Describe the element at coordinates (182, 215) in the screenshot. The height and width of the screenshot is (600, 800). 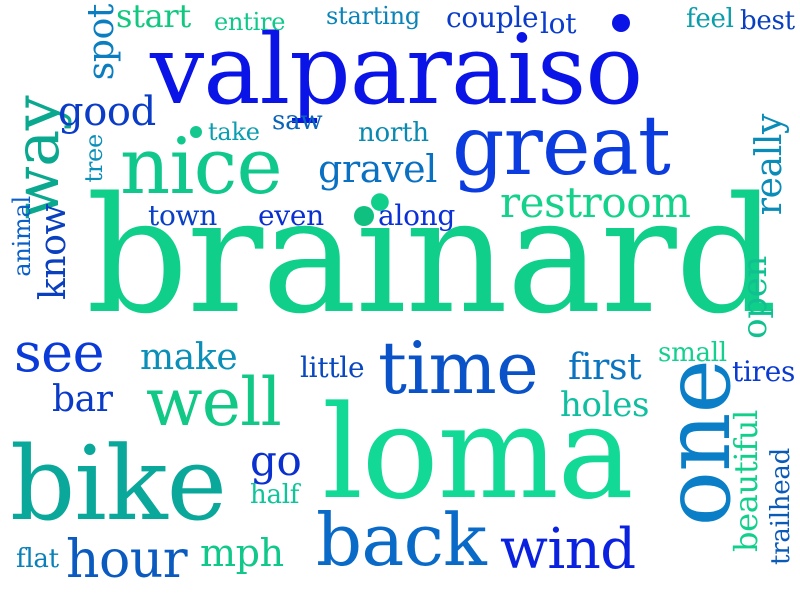
I see `word-town: town` at that location.